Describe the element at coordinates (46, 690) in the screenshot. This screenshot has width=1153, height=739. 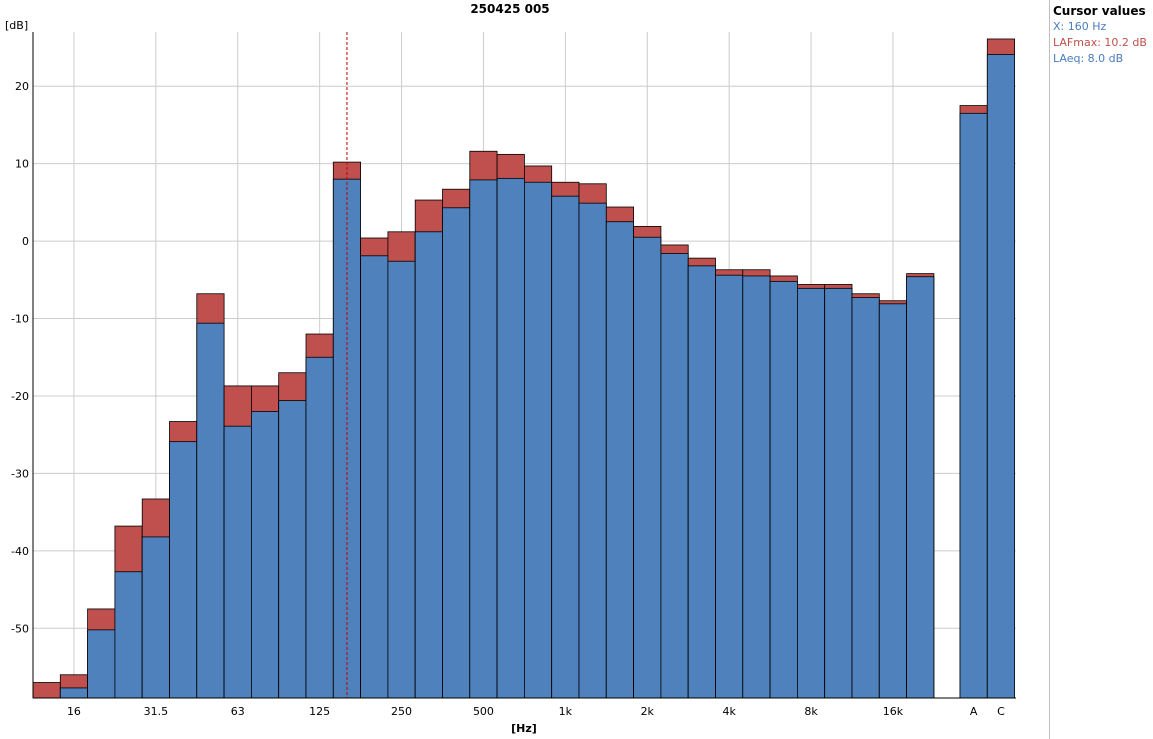
I see `bar-lafmax` at that location.